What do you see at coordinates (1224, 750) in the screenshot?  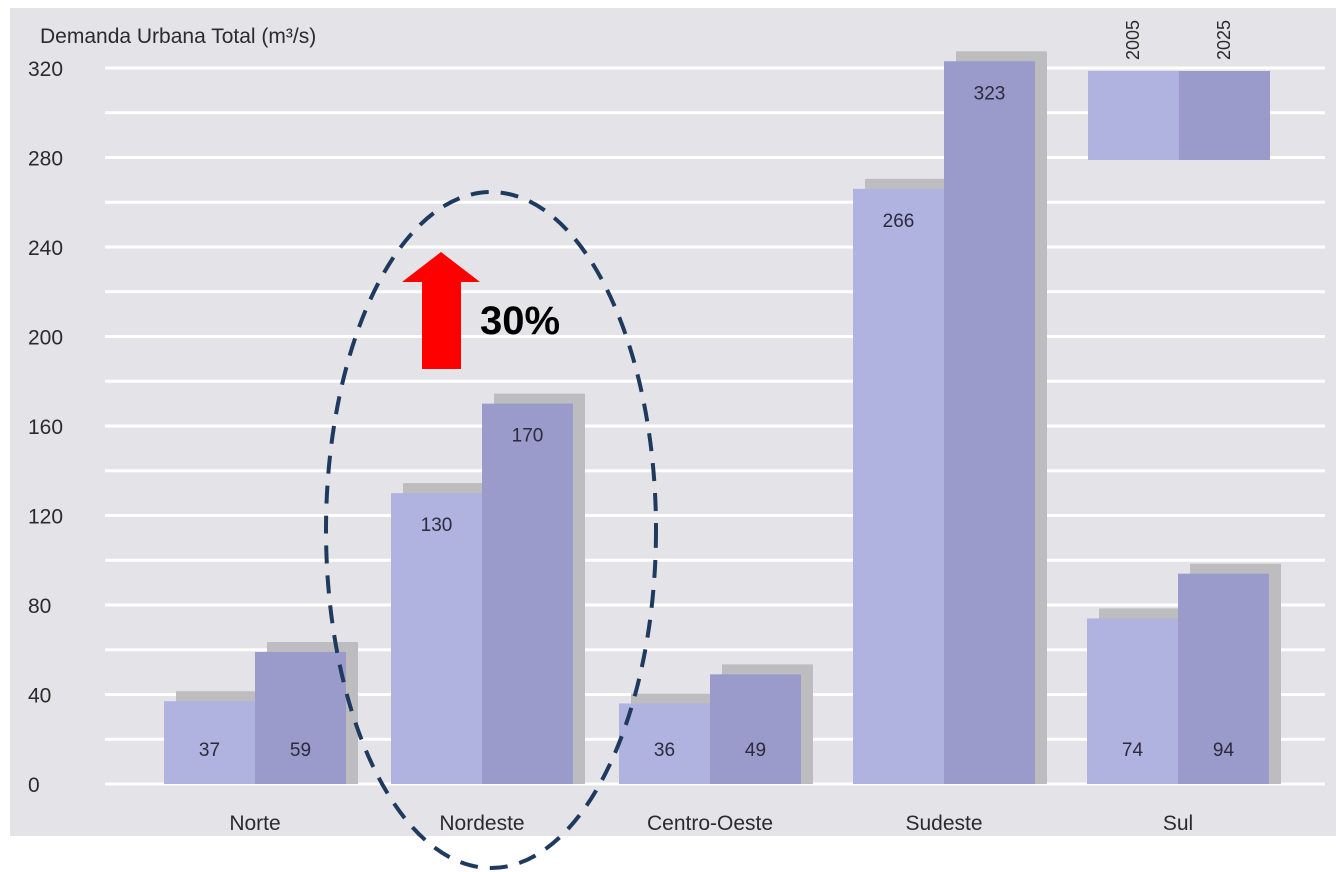 I see `data-label: 94` at bounding box center [1224, 750].